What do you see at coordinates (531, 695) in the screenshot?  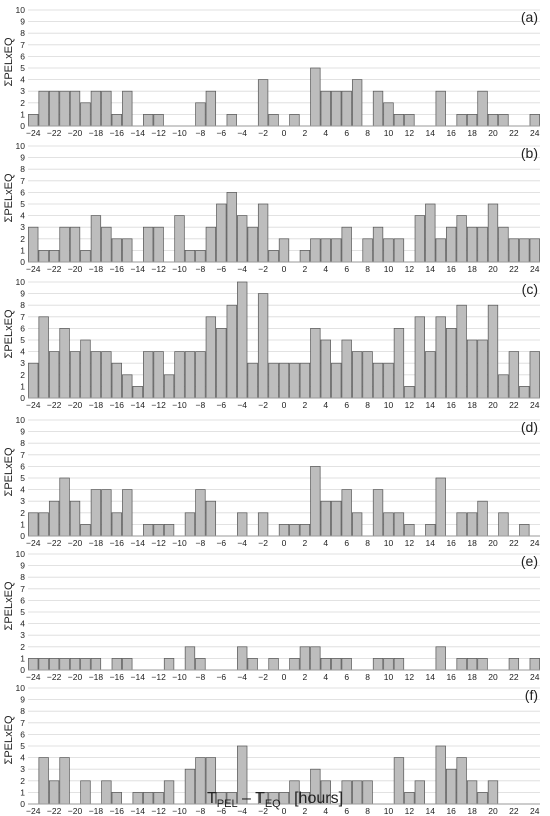 I see `panel-label: (f)` at bounding box center [531, 695].